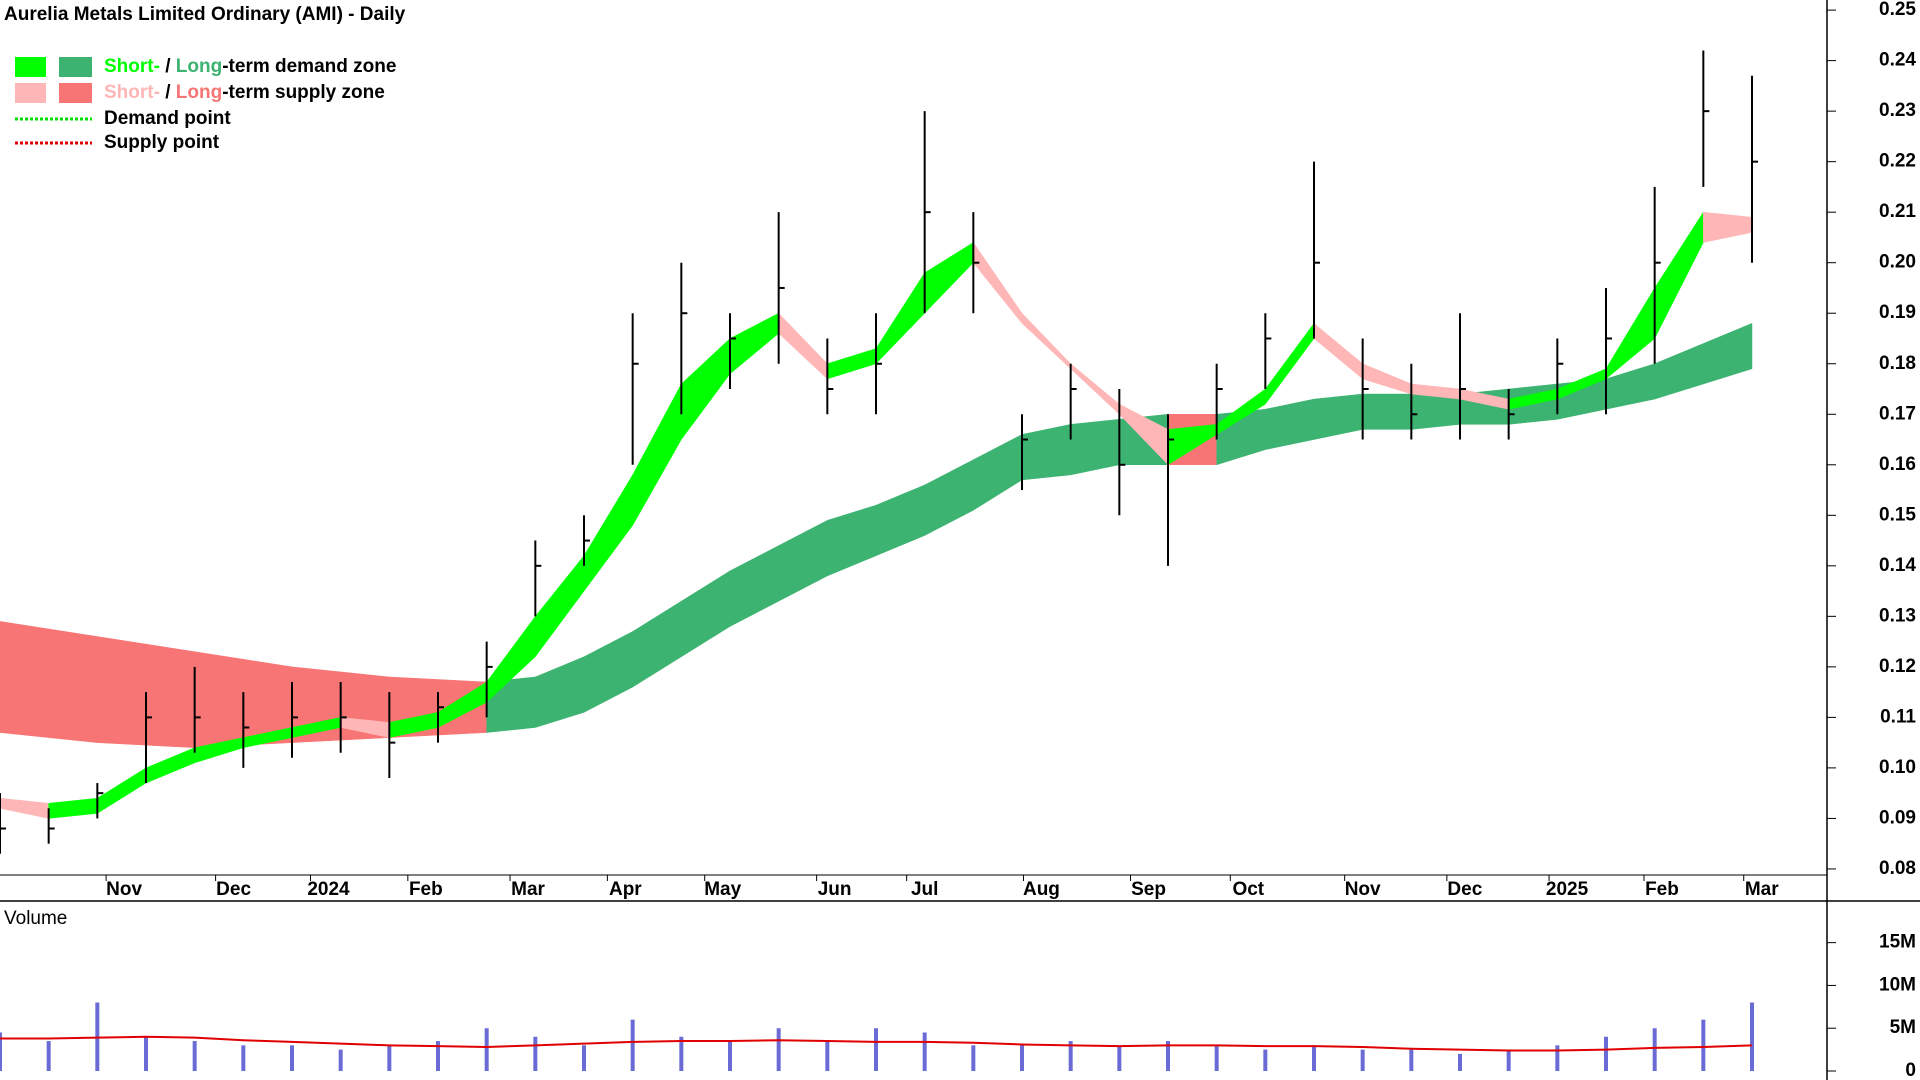  What do you see at coordinates (1897, 565) in the screenshot?
I see `y-tick-label: 0.14` at bounding box center [1897, 565].